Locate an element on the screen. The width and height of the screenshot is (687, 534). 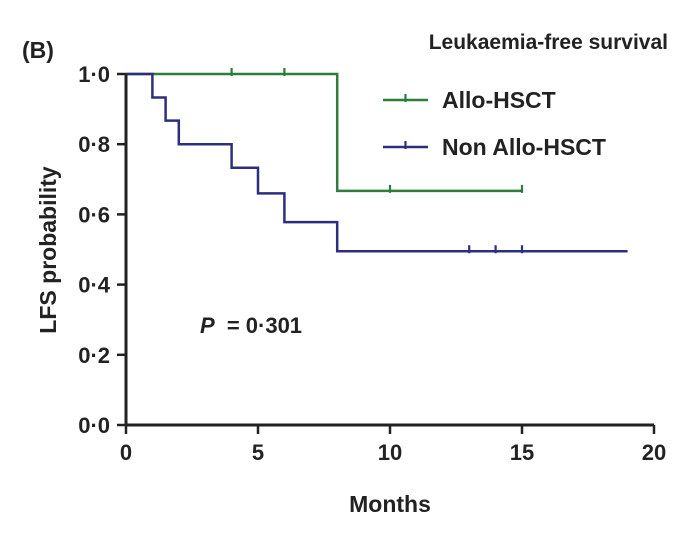
panel-label: (B) is located at coordinates (38, 50).